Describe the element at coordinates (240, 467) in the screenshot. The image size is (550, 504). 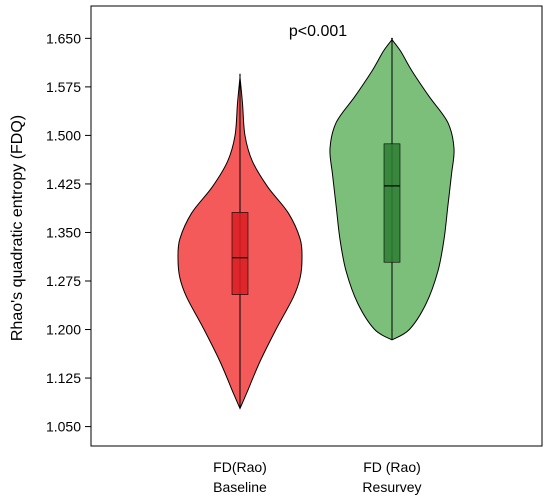
I see `category-label-baseline-line1: FD(Rao)` at that location.